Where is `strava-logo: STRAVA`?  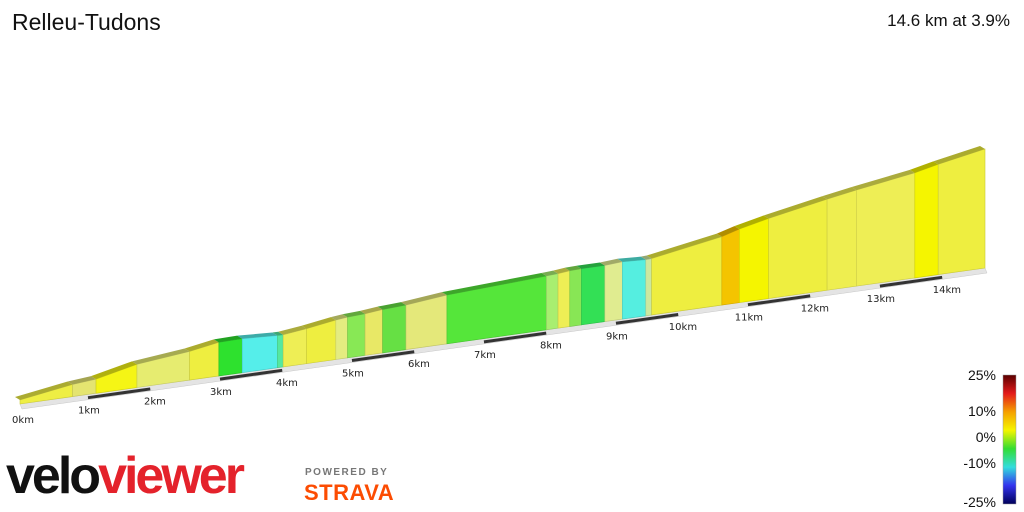
strava-logo: STRAVA is located at coordinates (349, 492).